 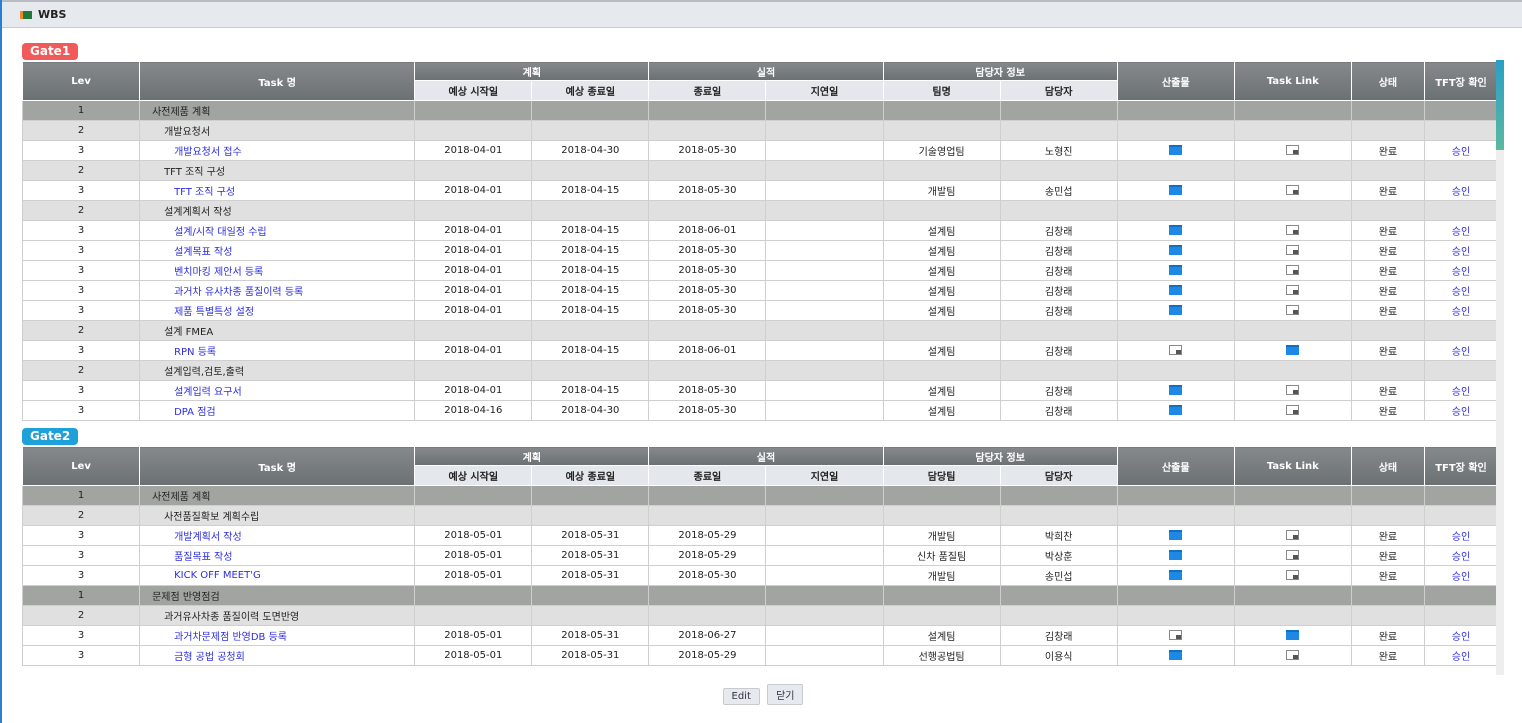 I want to click on planned-start-date, so click(x=473, y=130).